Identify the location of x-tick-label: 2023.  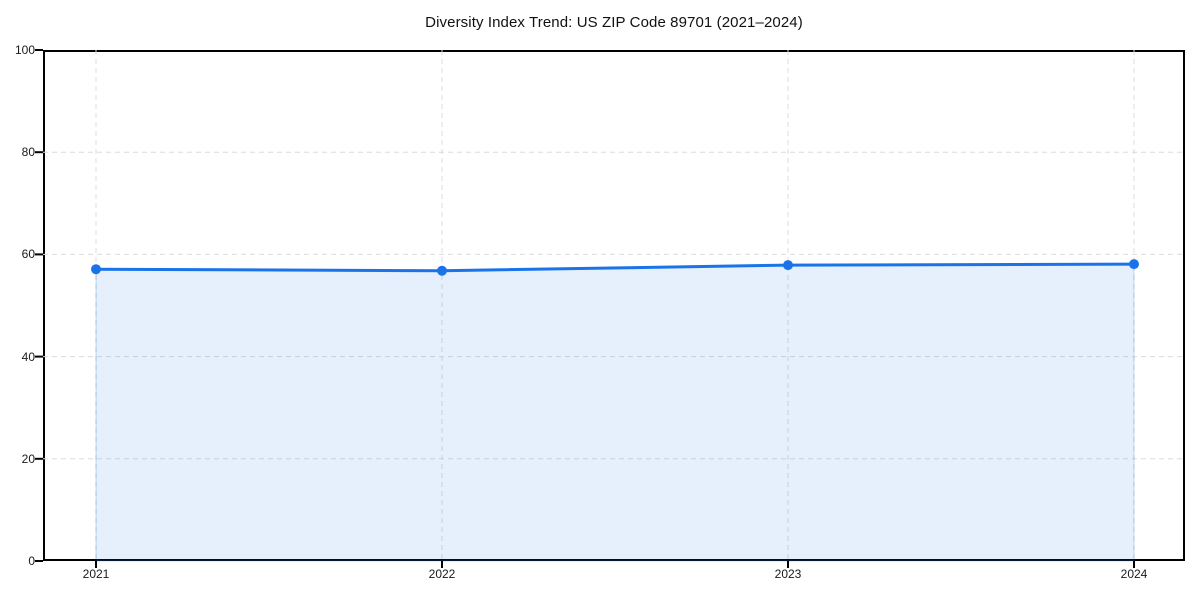
(788, 574).